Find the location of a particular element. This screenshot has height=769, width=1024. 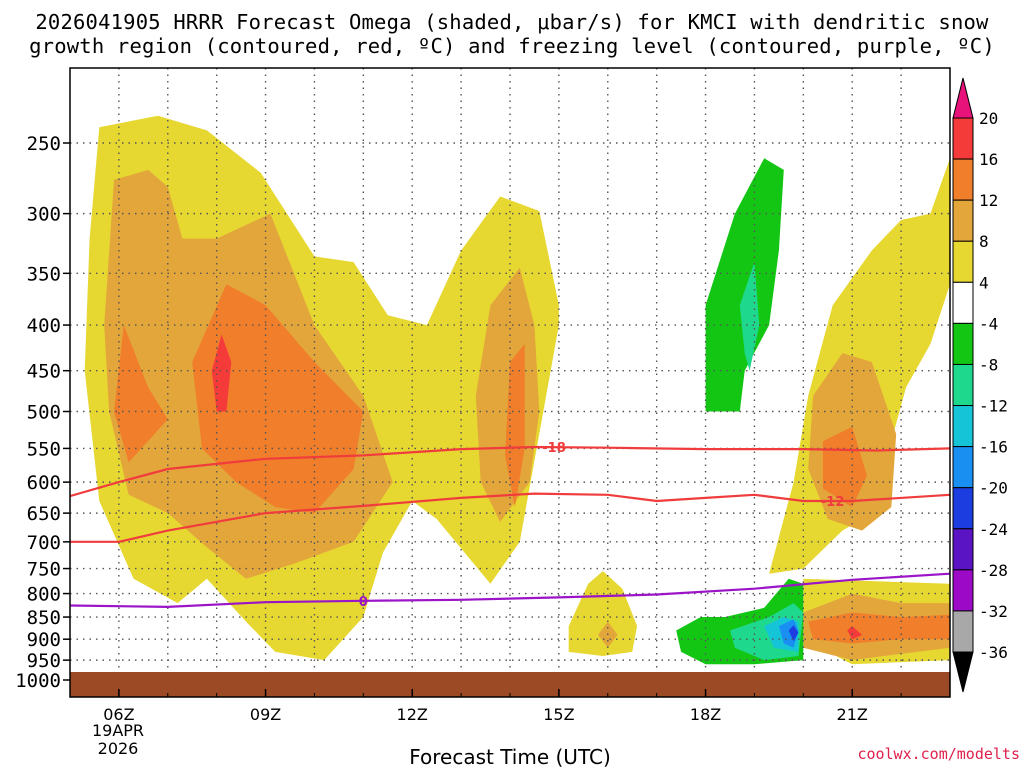

colorbar-label-7: -12 is located at coordinates (993, 406).